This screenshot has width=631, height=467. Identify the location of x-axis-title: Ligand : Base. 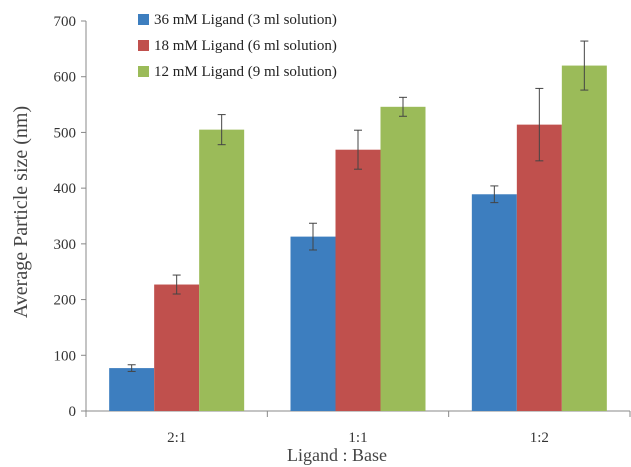
(337, 455).